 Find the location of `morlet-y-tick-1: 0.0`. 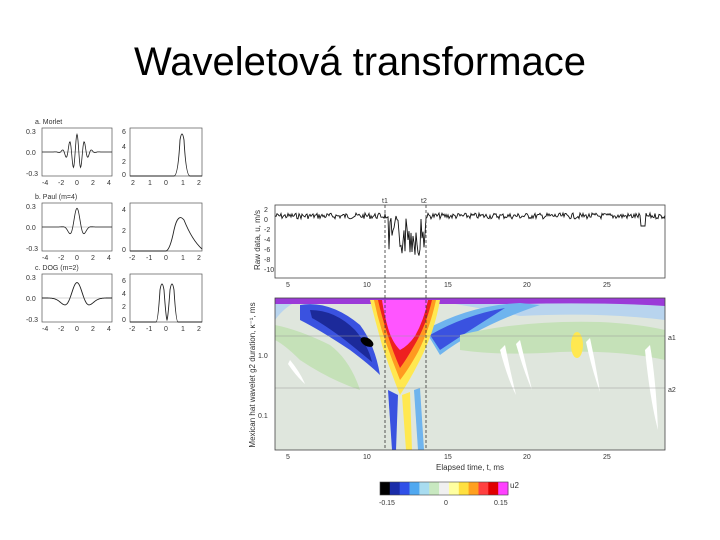

morlet-y-tick-1: 0.0 is located at coordinates (31, 153).